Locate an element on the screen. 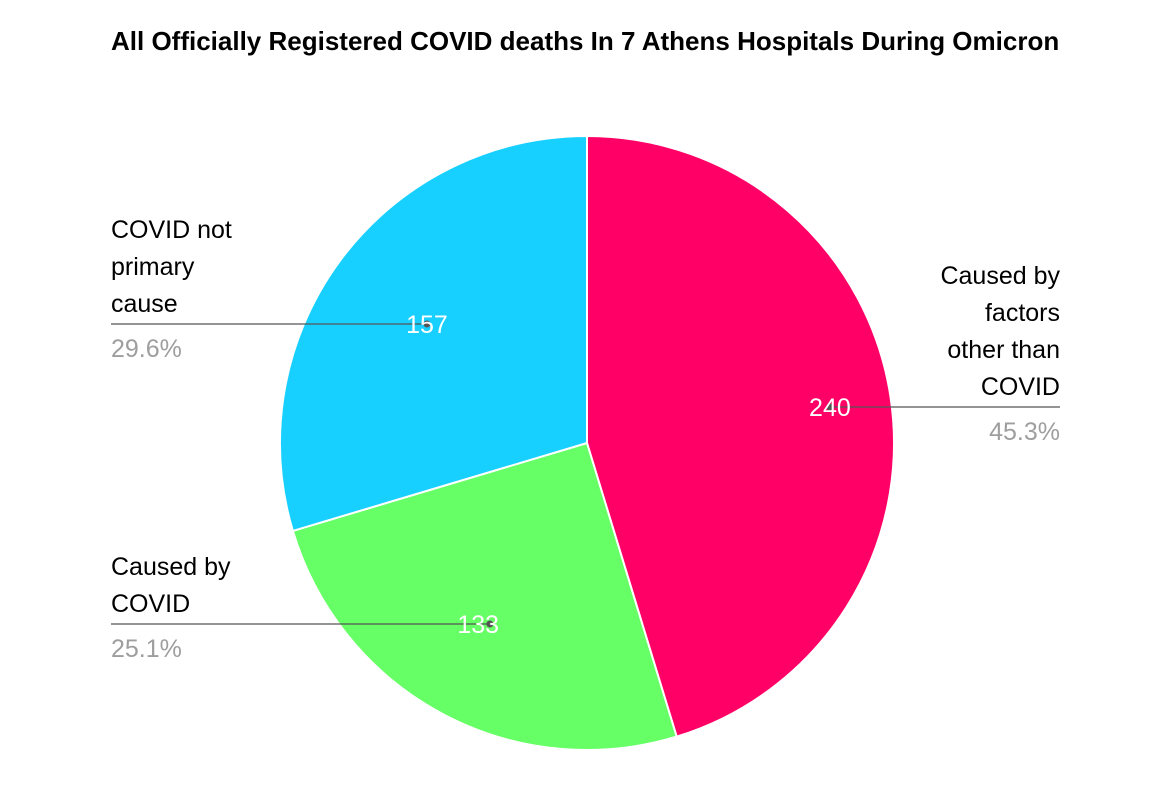  slice-percent-label-2: 29.6% is located at coordinates (146, 349).